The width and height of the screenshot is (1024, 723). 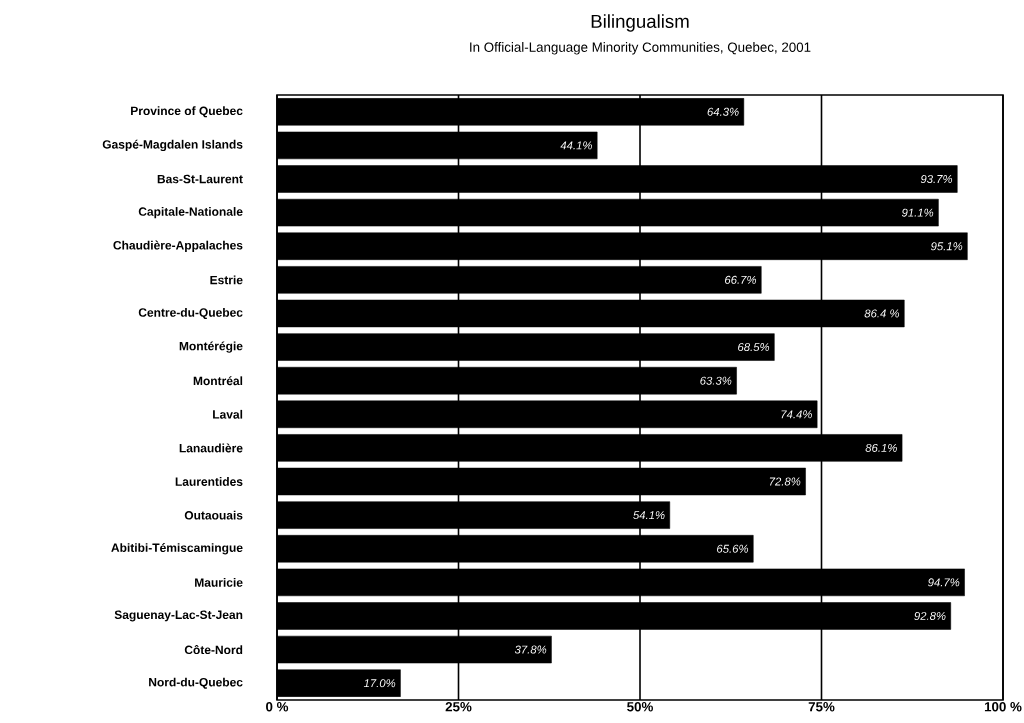 What do you see at coordinates (649, 515) in the screenshot?
I see `data-label: 54.1%` at bounding box center [649, 515].